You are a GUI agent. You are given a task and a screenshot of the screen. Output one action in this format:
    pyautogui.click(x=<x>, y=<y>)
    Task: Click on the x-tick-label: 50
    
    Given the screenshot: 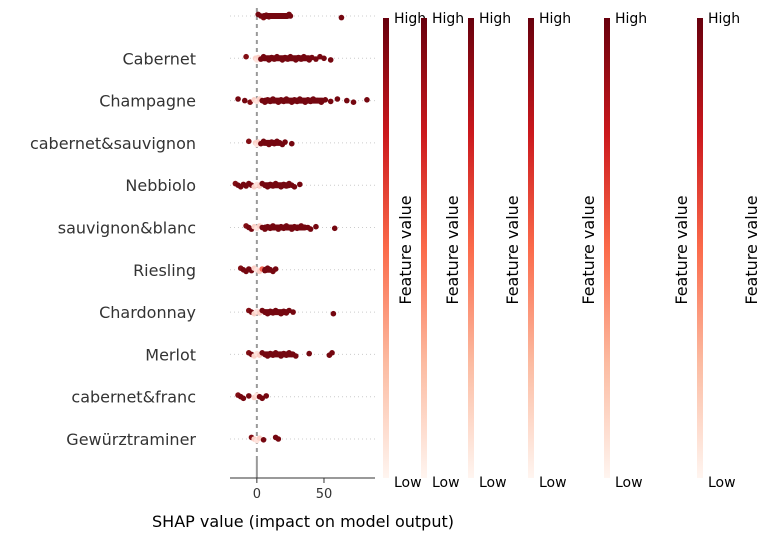 What is the action you would take?
    pyautogui.click(x=324, y=494)
    